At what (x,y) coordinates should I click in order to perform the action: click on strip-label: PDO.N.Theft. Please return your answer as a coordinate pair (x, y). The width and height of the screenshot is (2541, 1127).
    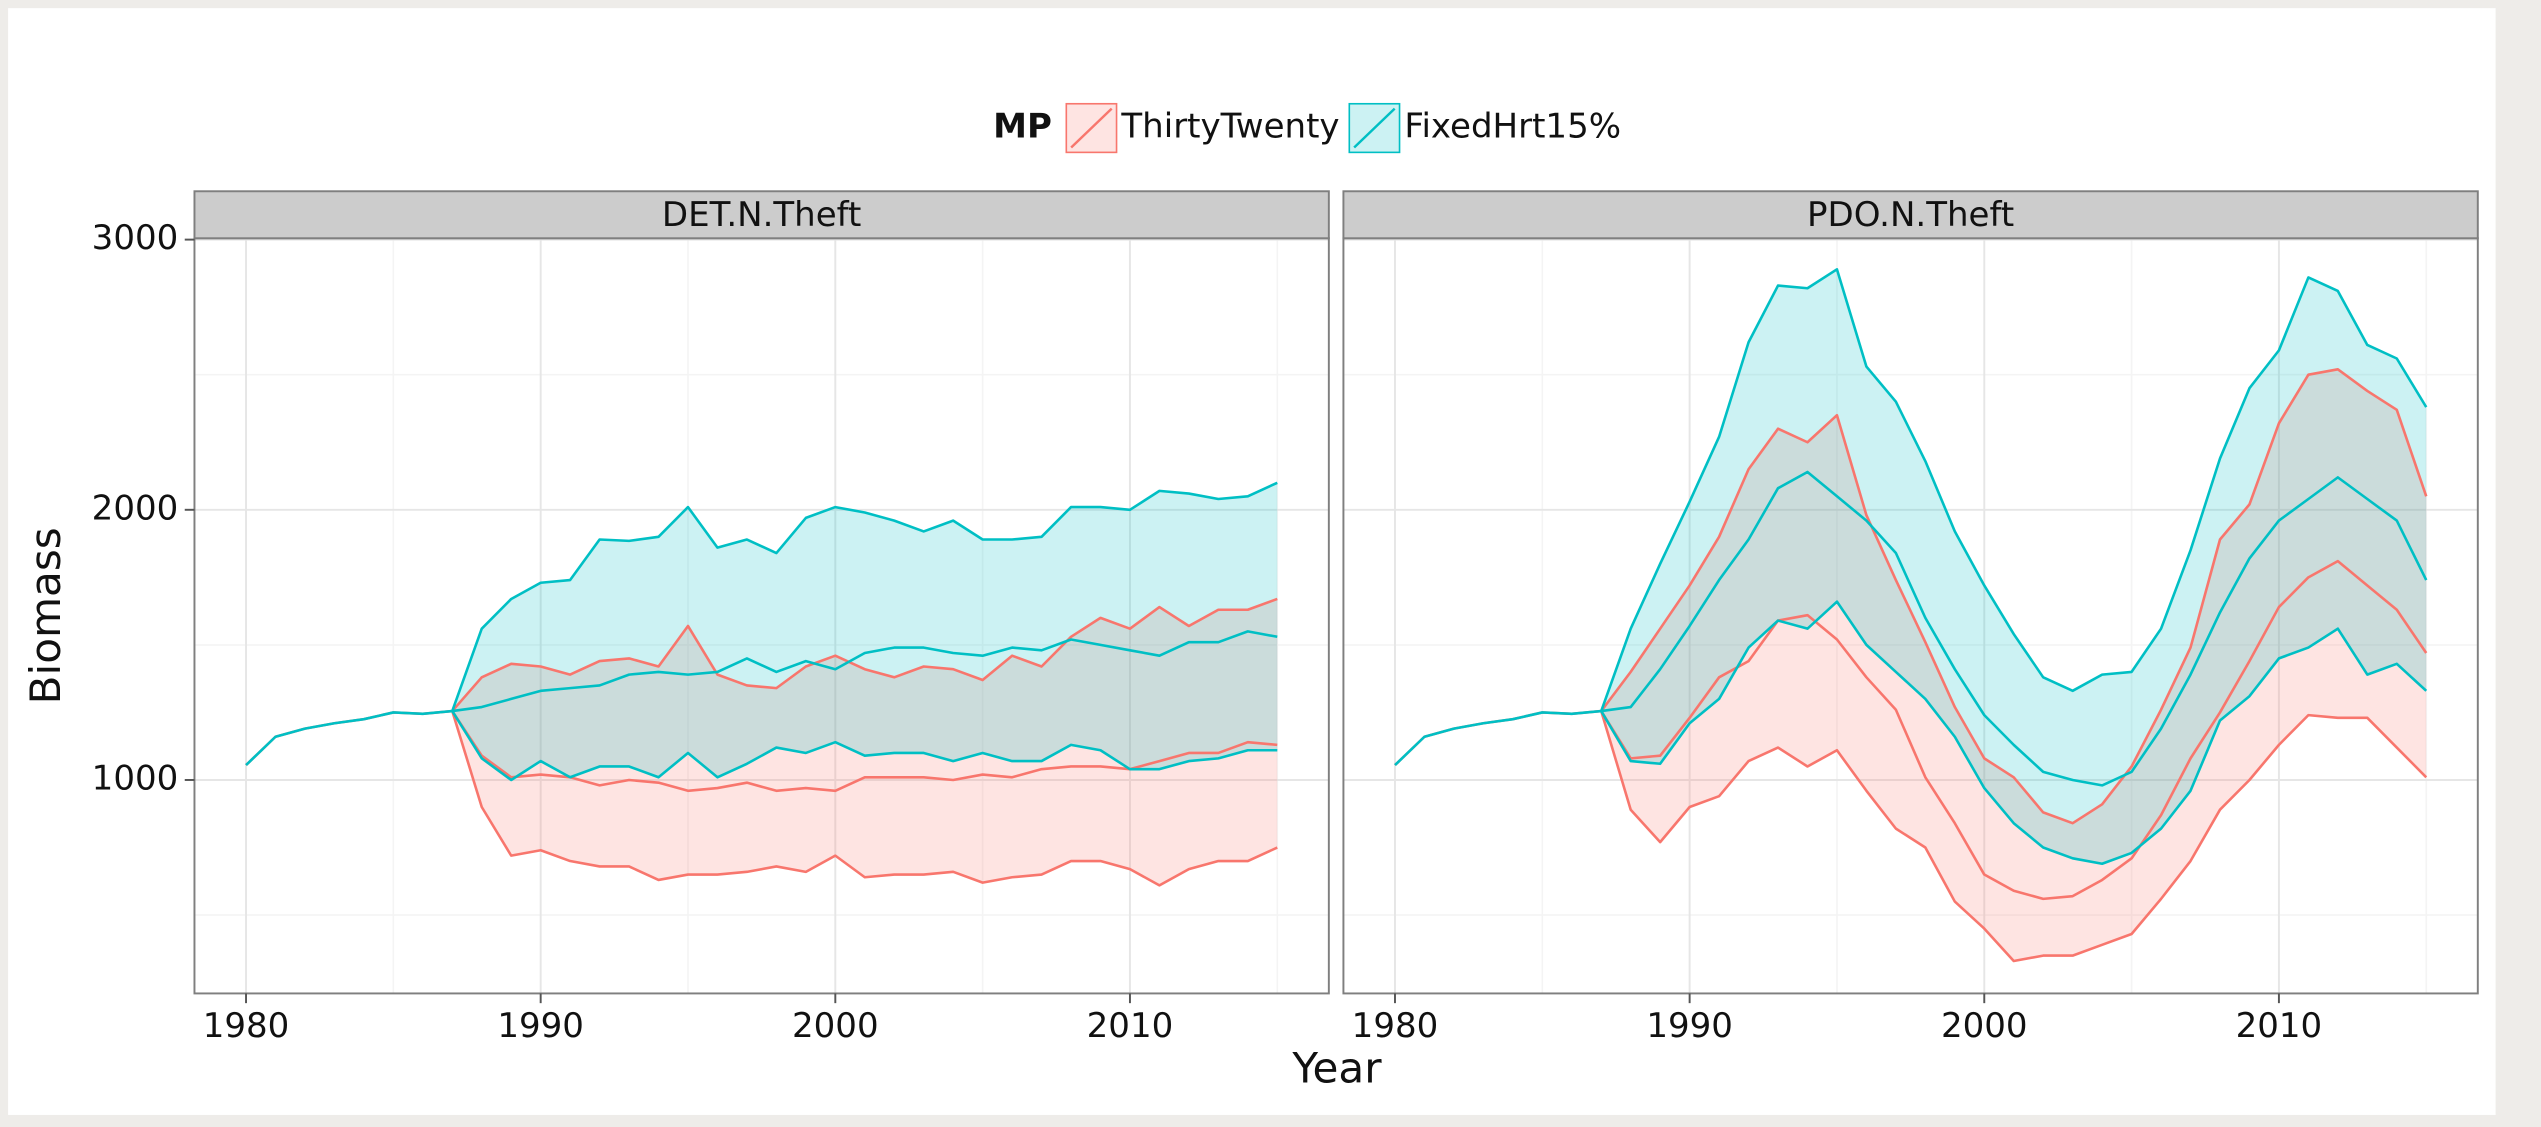
    Looking at the image, I should click on (1910, 215).